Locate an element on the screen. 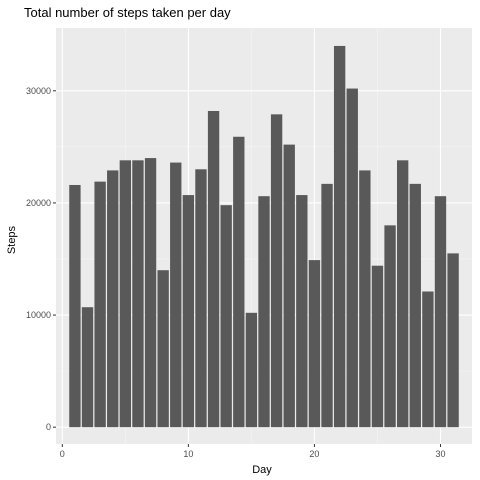 This screenshot has height=480, width=480. y-tick-label: 30000 is located at coordinates (38, 91).